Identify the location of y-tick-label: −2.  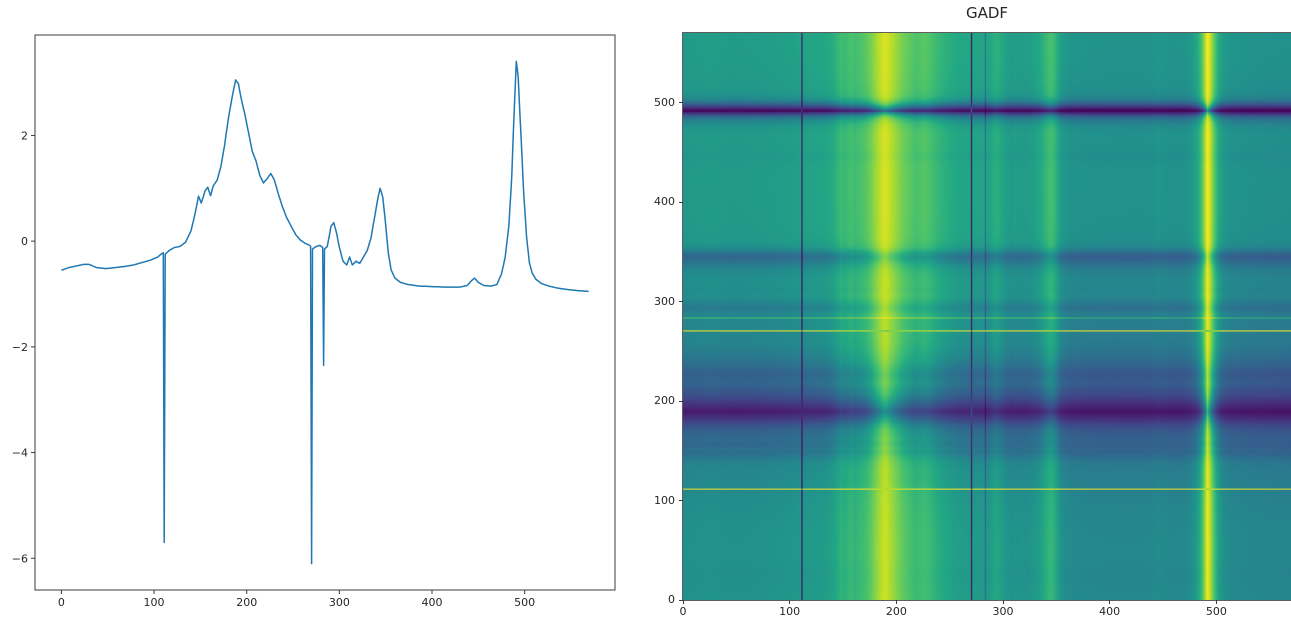
(20, 347).